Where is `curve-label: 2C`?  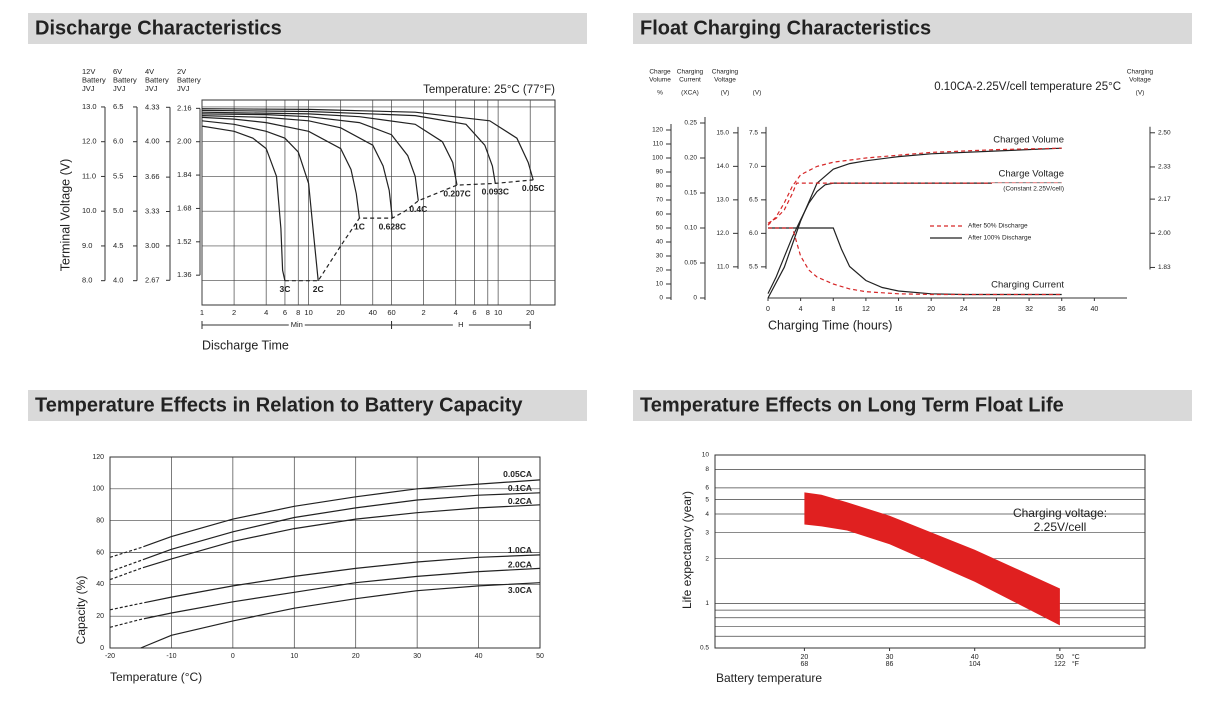 curve-label: 2C is located at coordinates (318, 289).